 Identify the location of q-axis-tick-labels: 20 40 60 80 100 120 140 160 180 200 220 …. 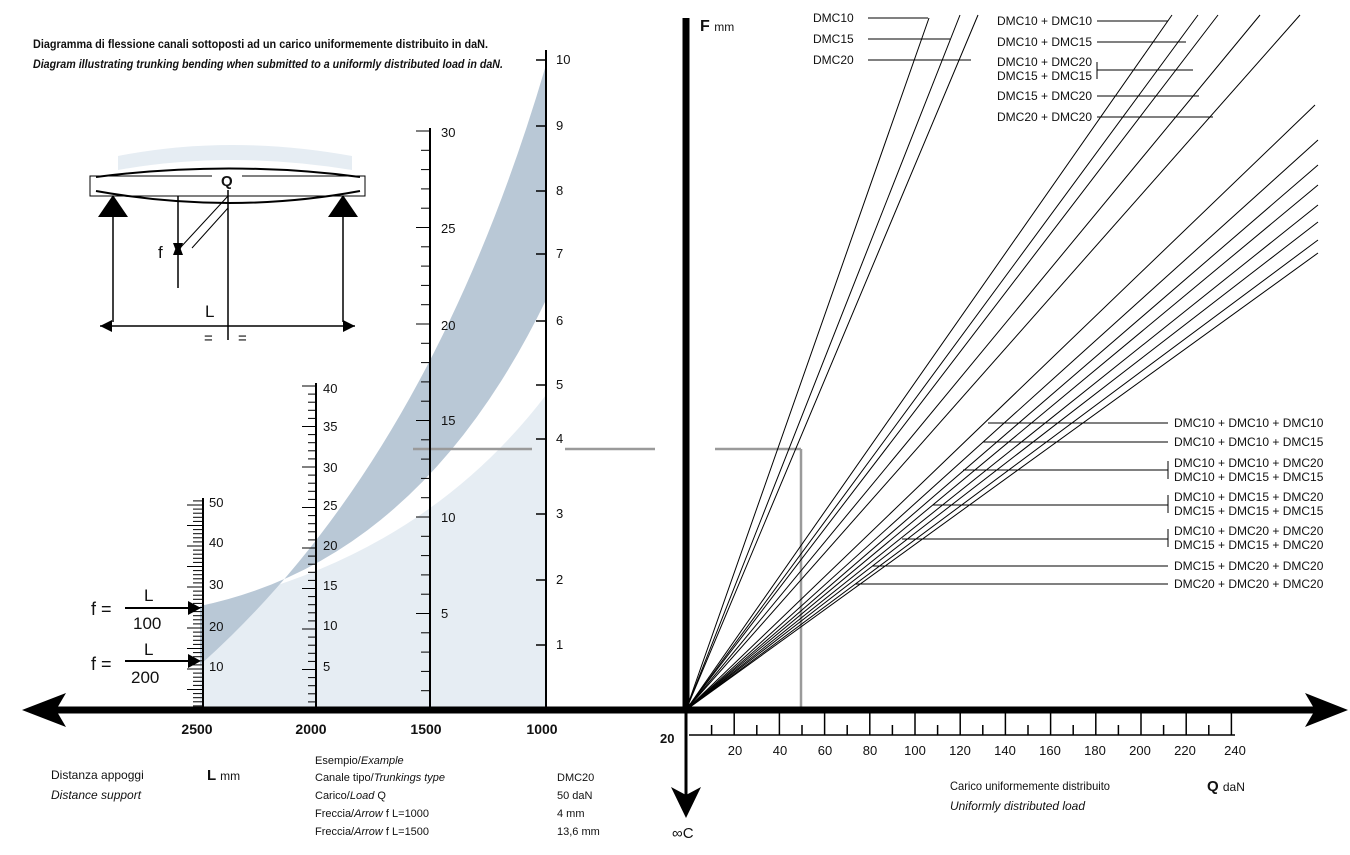
(987, 750).